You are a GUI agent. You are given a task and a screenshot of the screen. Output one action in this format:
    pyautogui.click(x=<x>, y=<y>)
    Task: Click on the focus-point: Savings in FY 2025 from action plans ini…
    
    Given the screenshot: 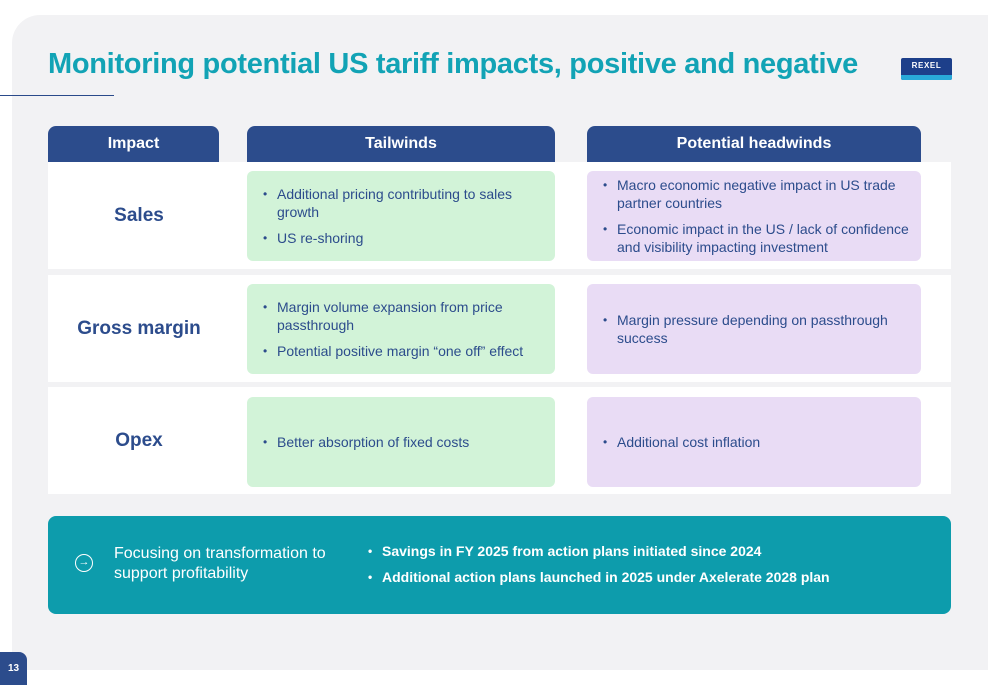 What is the action you would take?
    pyautogui.click(x=646, y=551)
    